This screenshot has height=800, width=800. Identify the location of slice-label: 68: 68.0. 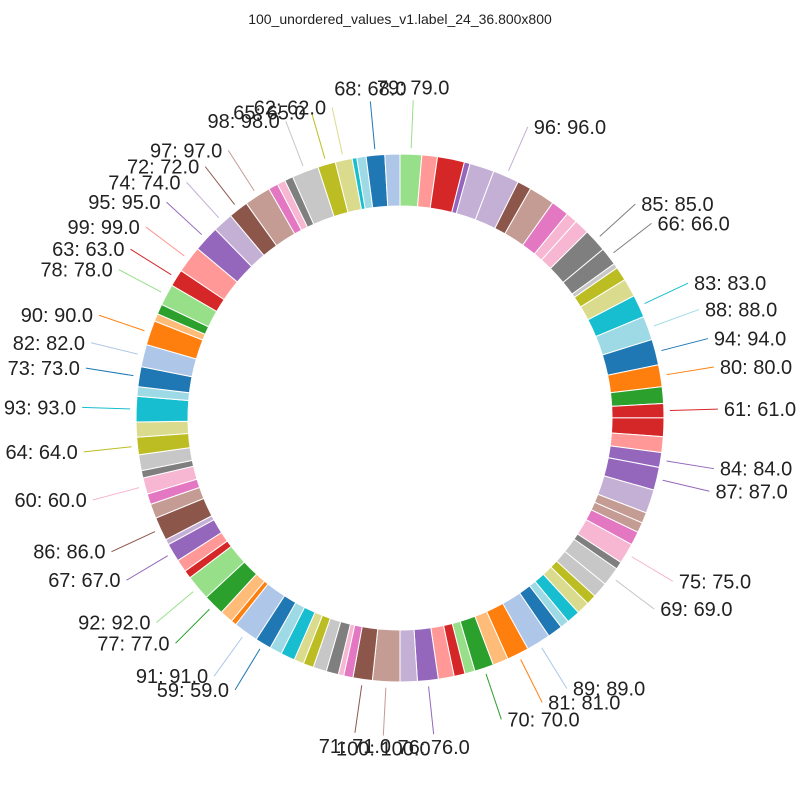
(370, 89).